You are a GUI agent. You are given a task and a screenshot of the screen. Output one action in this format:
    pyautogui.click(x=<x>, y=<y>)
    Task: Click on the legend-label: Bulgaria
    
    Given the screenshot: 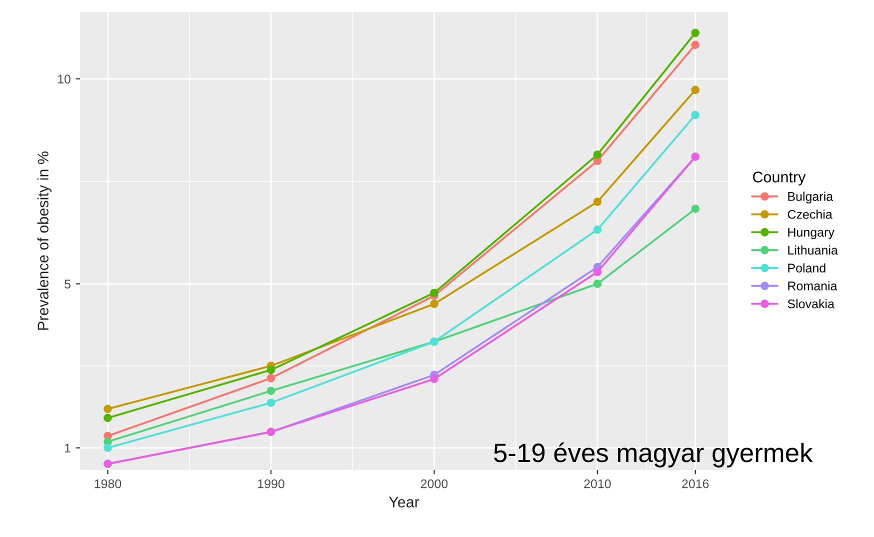 What is the action you would take?
    pyautogui.click(x=811, y=198)
    